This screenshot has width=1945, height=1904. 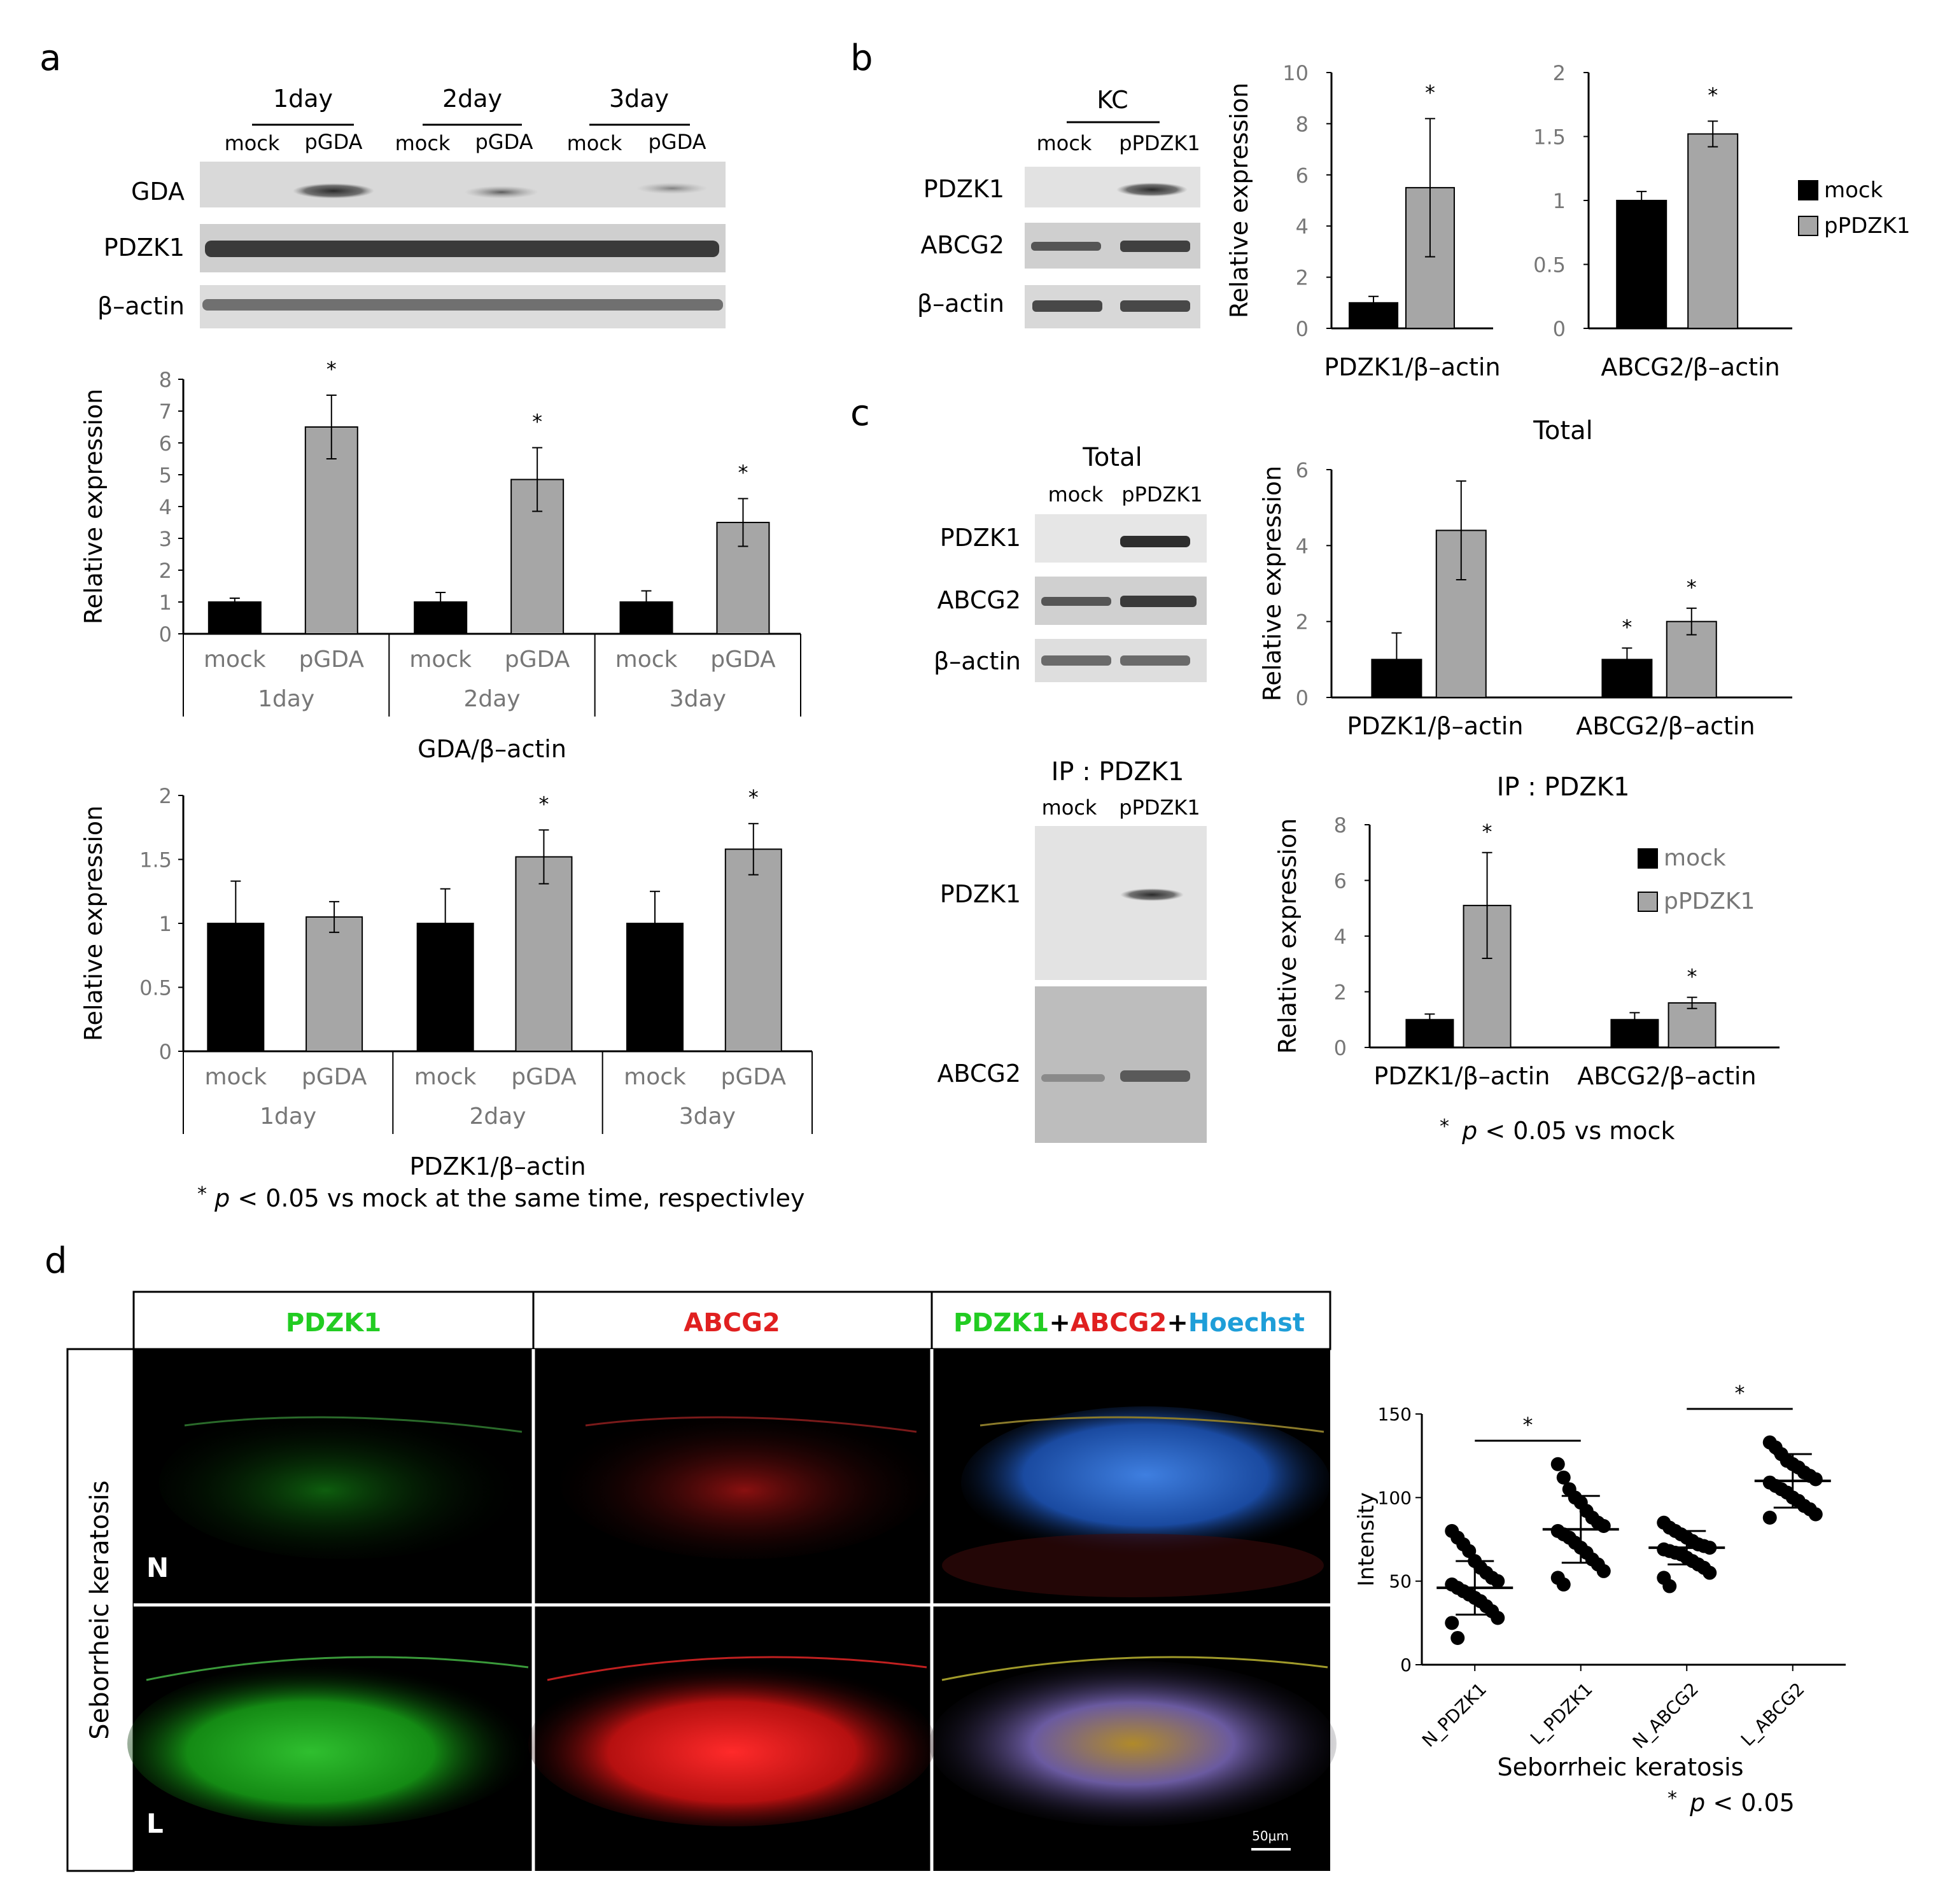 I want to click on legend-label-pPDZK1: pPDZK1, so click(x=1709, y=901).